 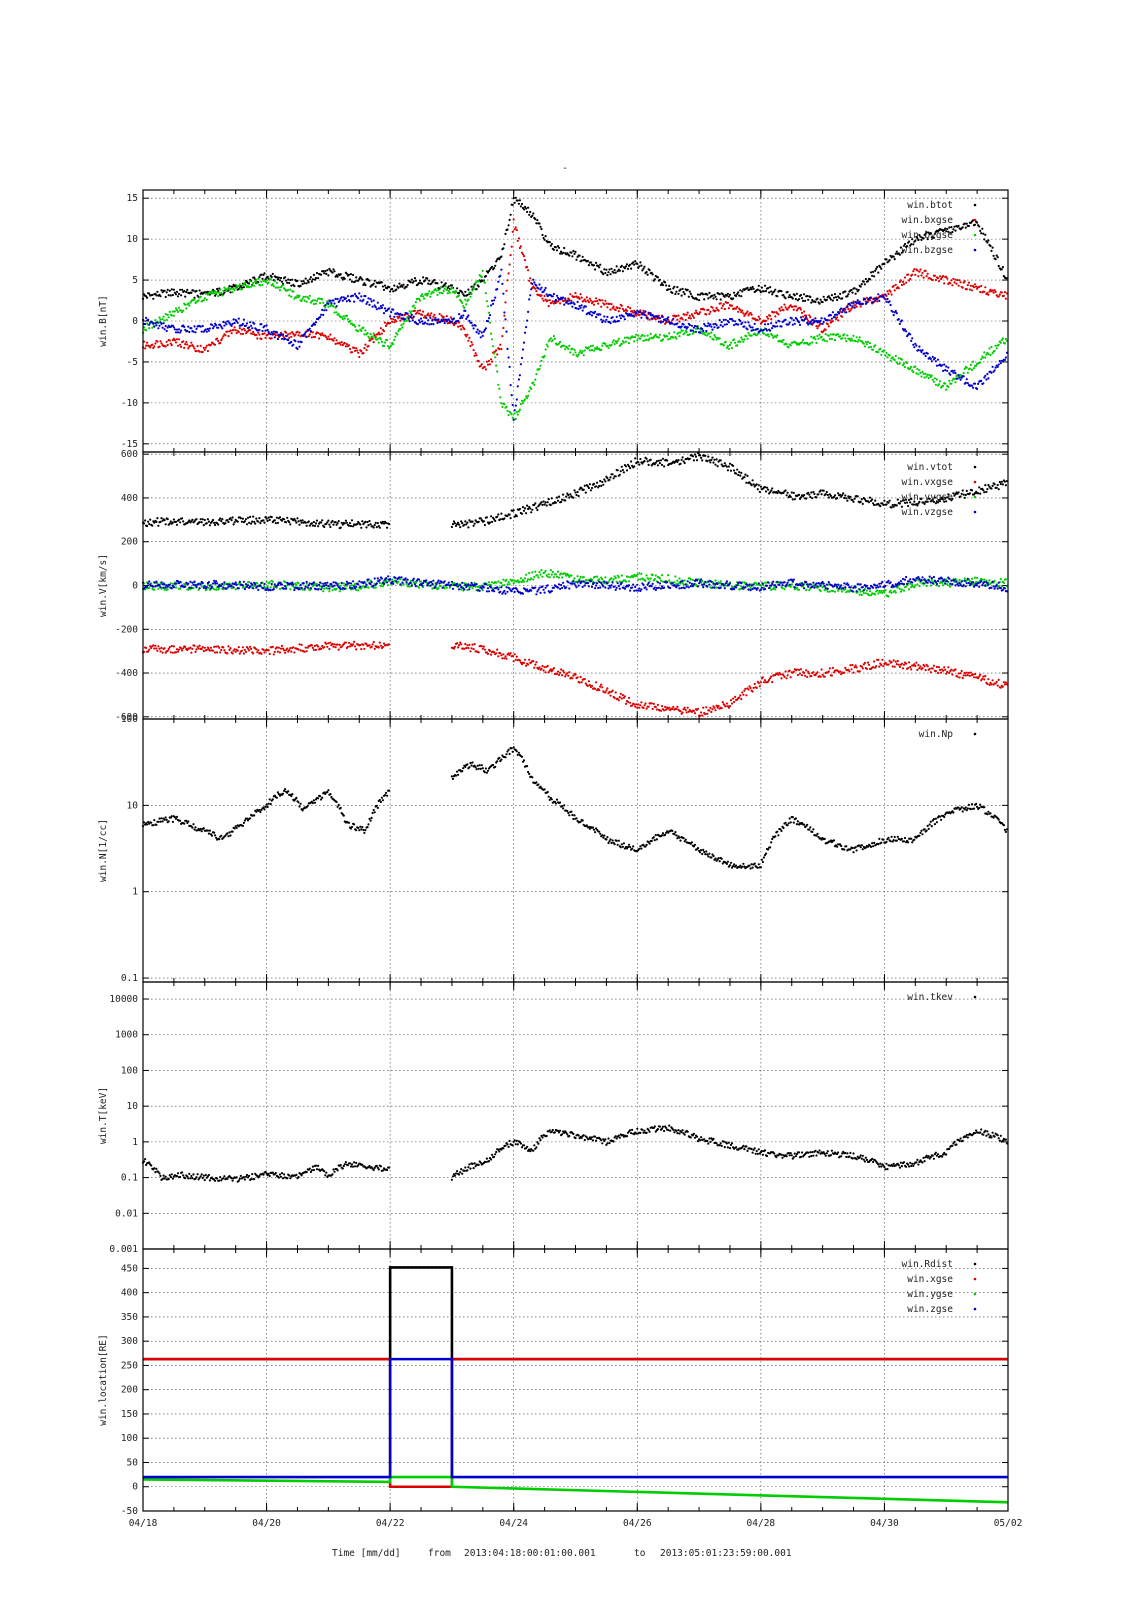 What do you see at coordinates (129, 542) in the screenshot?
I see `y-tick-label: 200` at bounding box center [129, 542].